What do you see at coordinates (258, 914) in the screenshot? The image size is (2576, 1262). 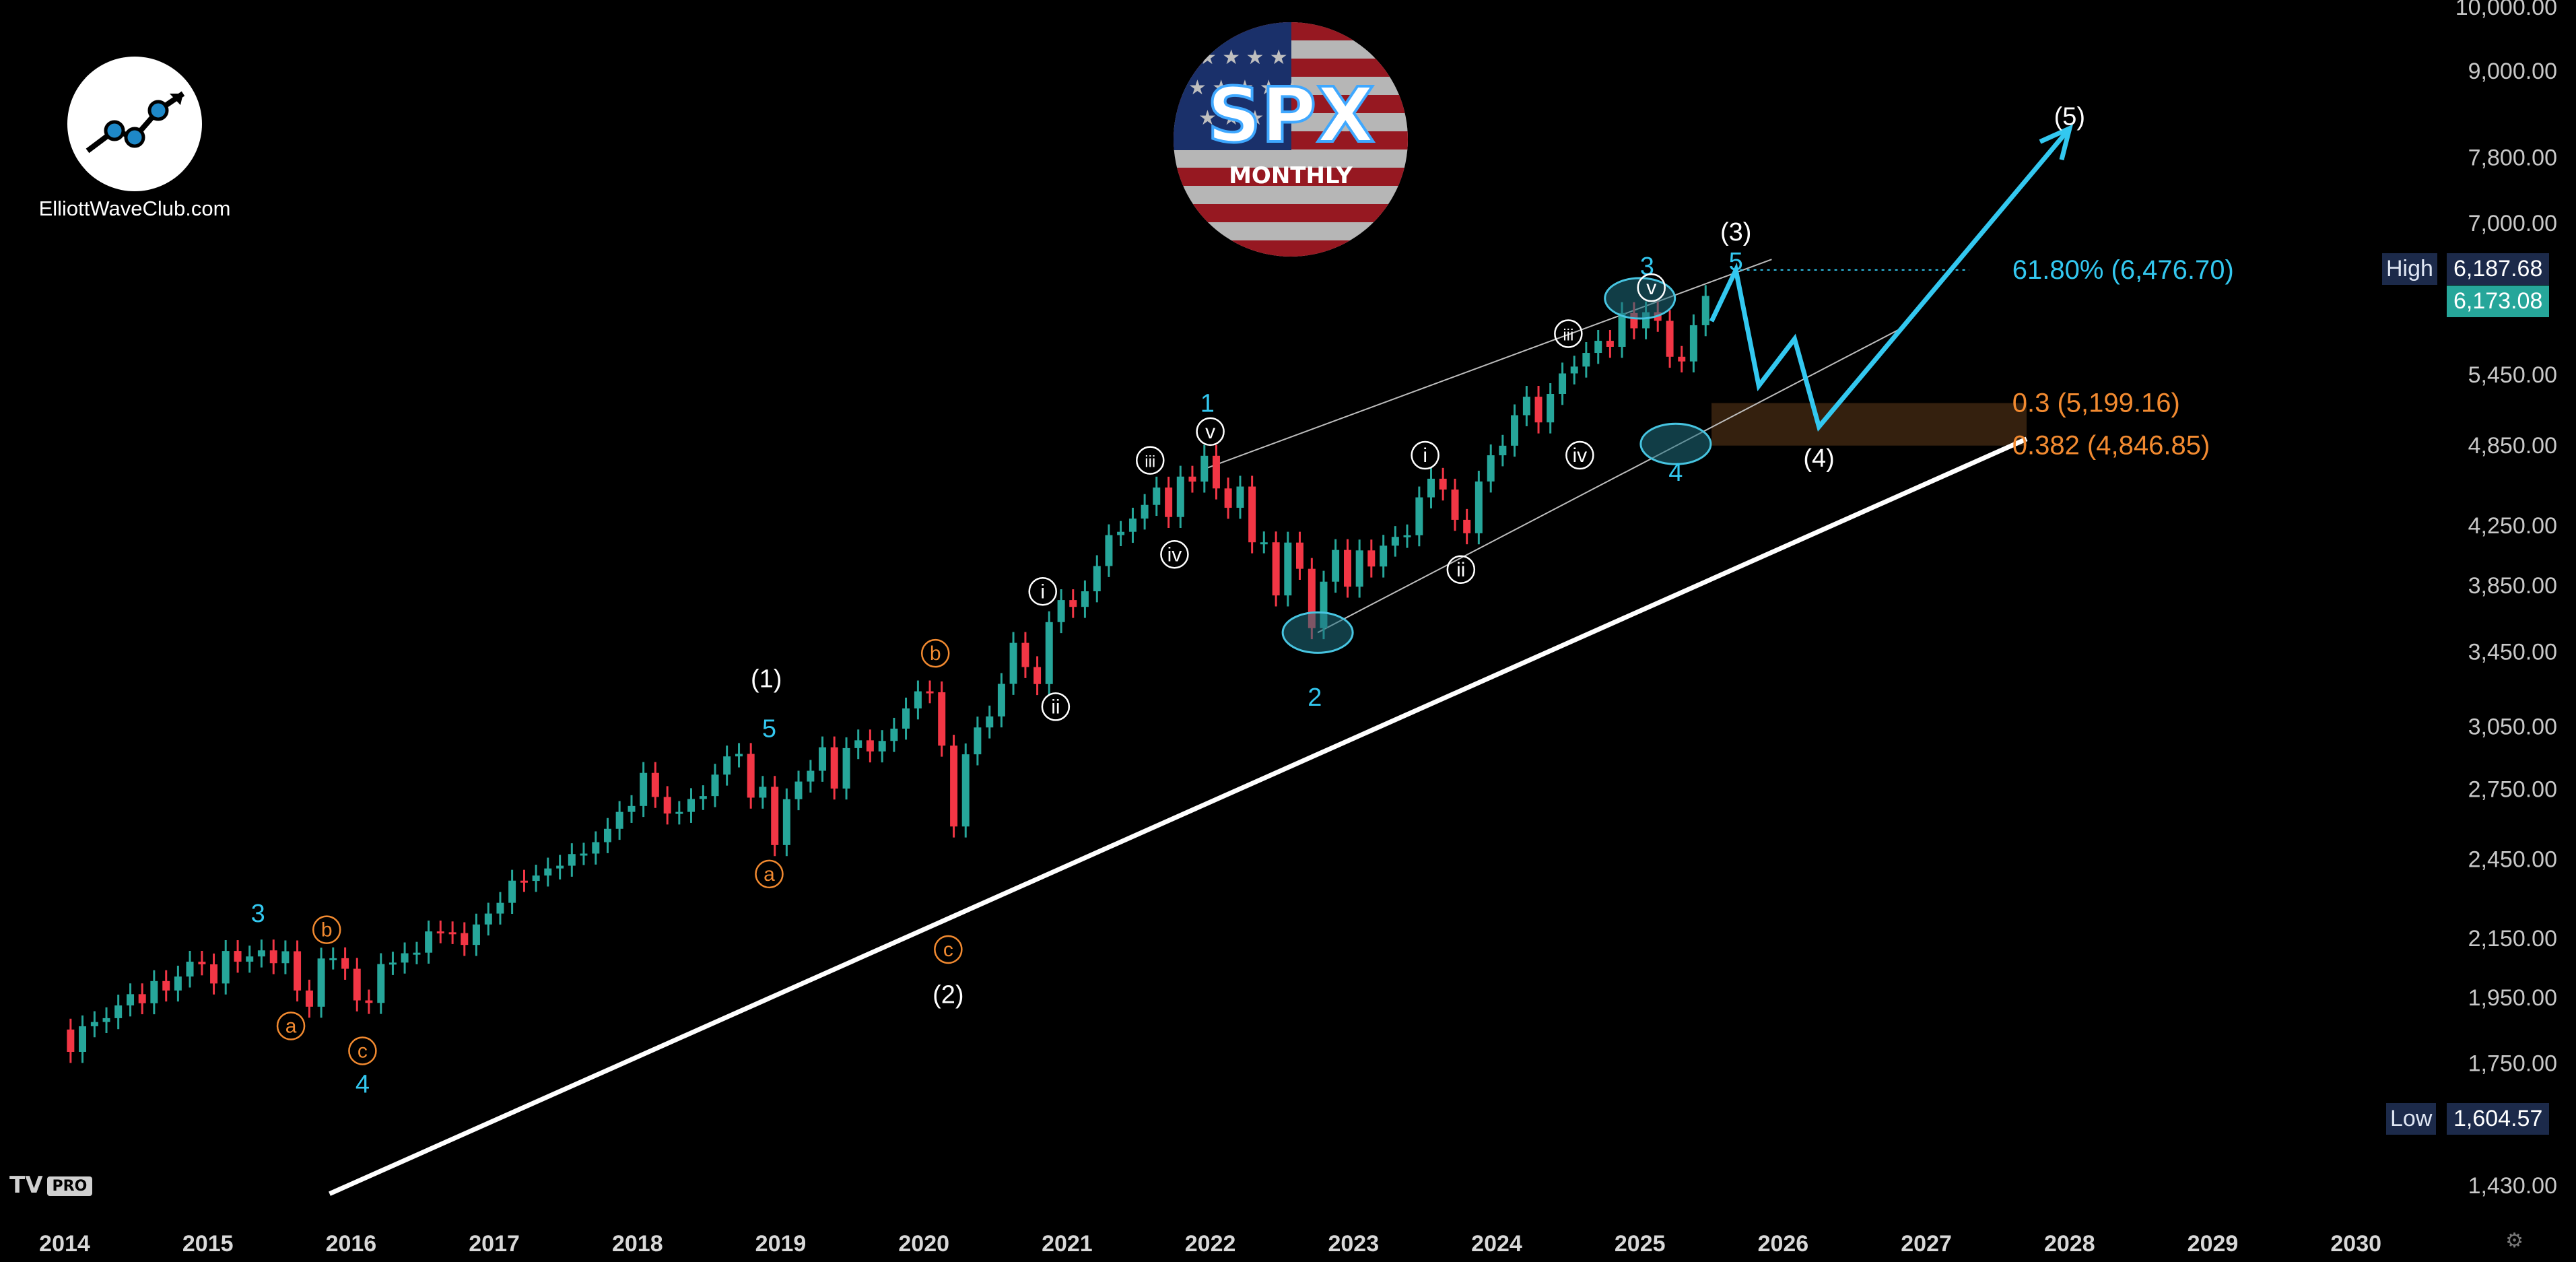 I see `wave-label: 3` at bounding box center [258, 914].